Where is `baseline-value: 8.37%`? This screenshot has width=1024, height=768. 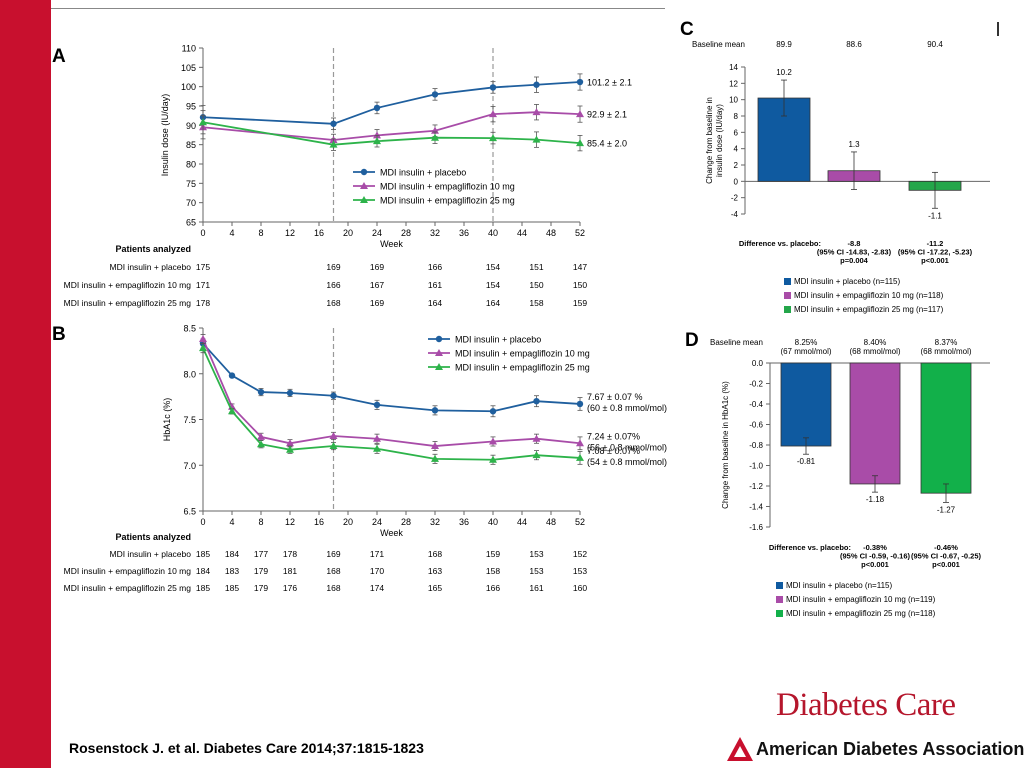 baseline-value: 8.37% is located at coordinates (946, 342).